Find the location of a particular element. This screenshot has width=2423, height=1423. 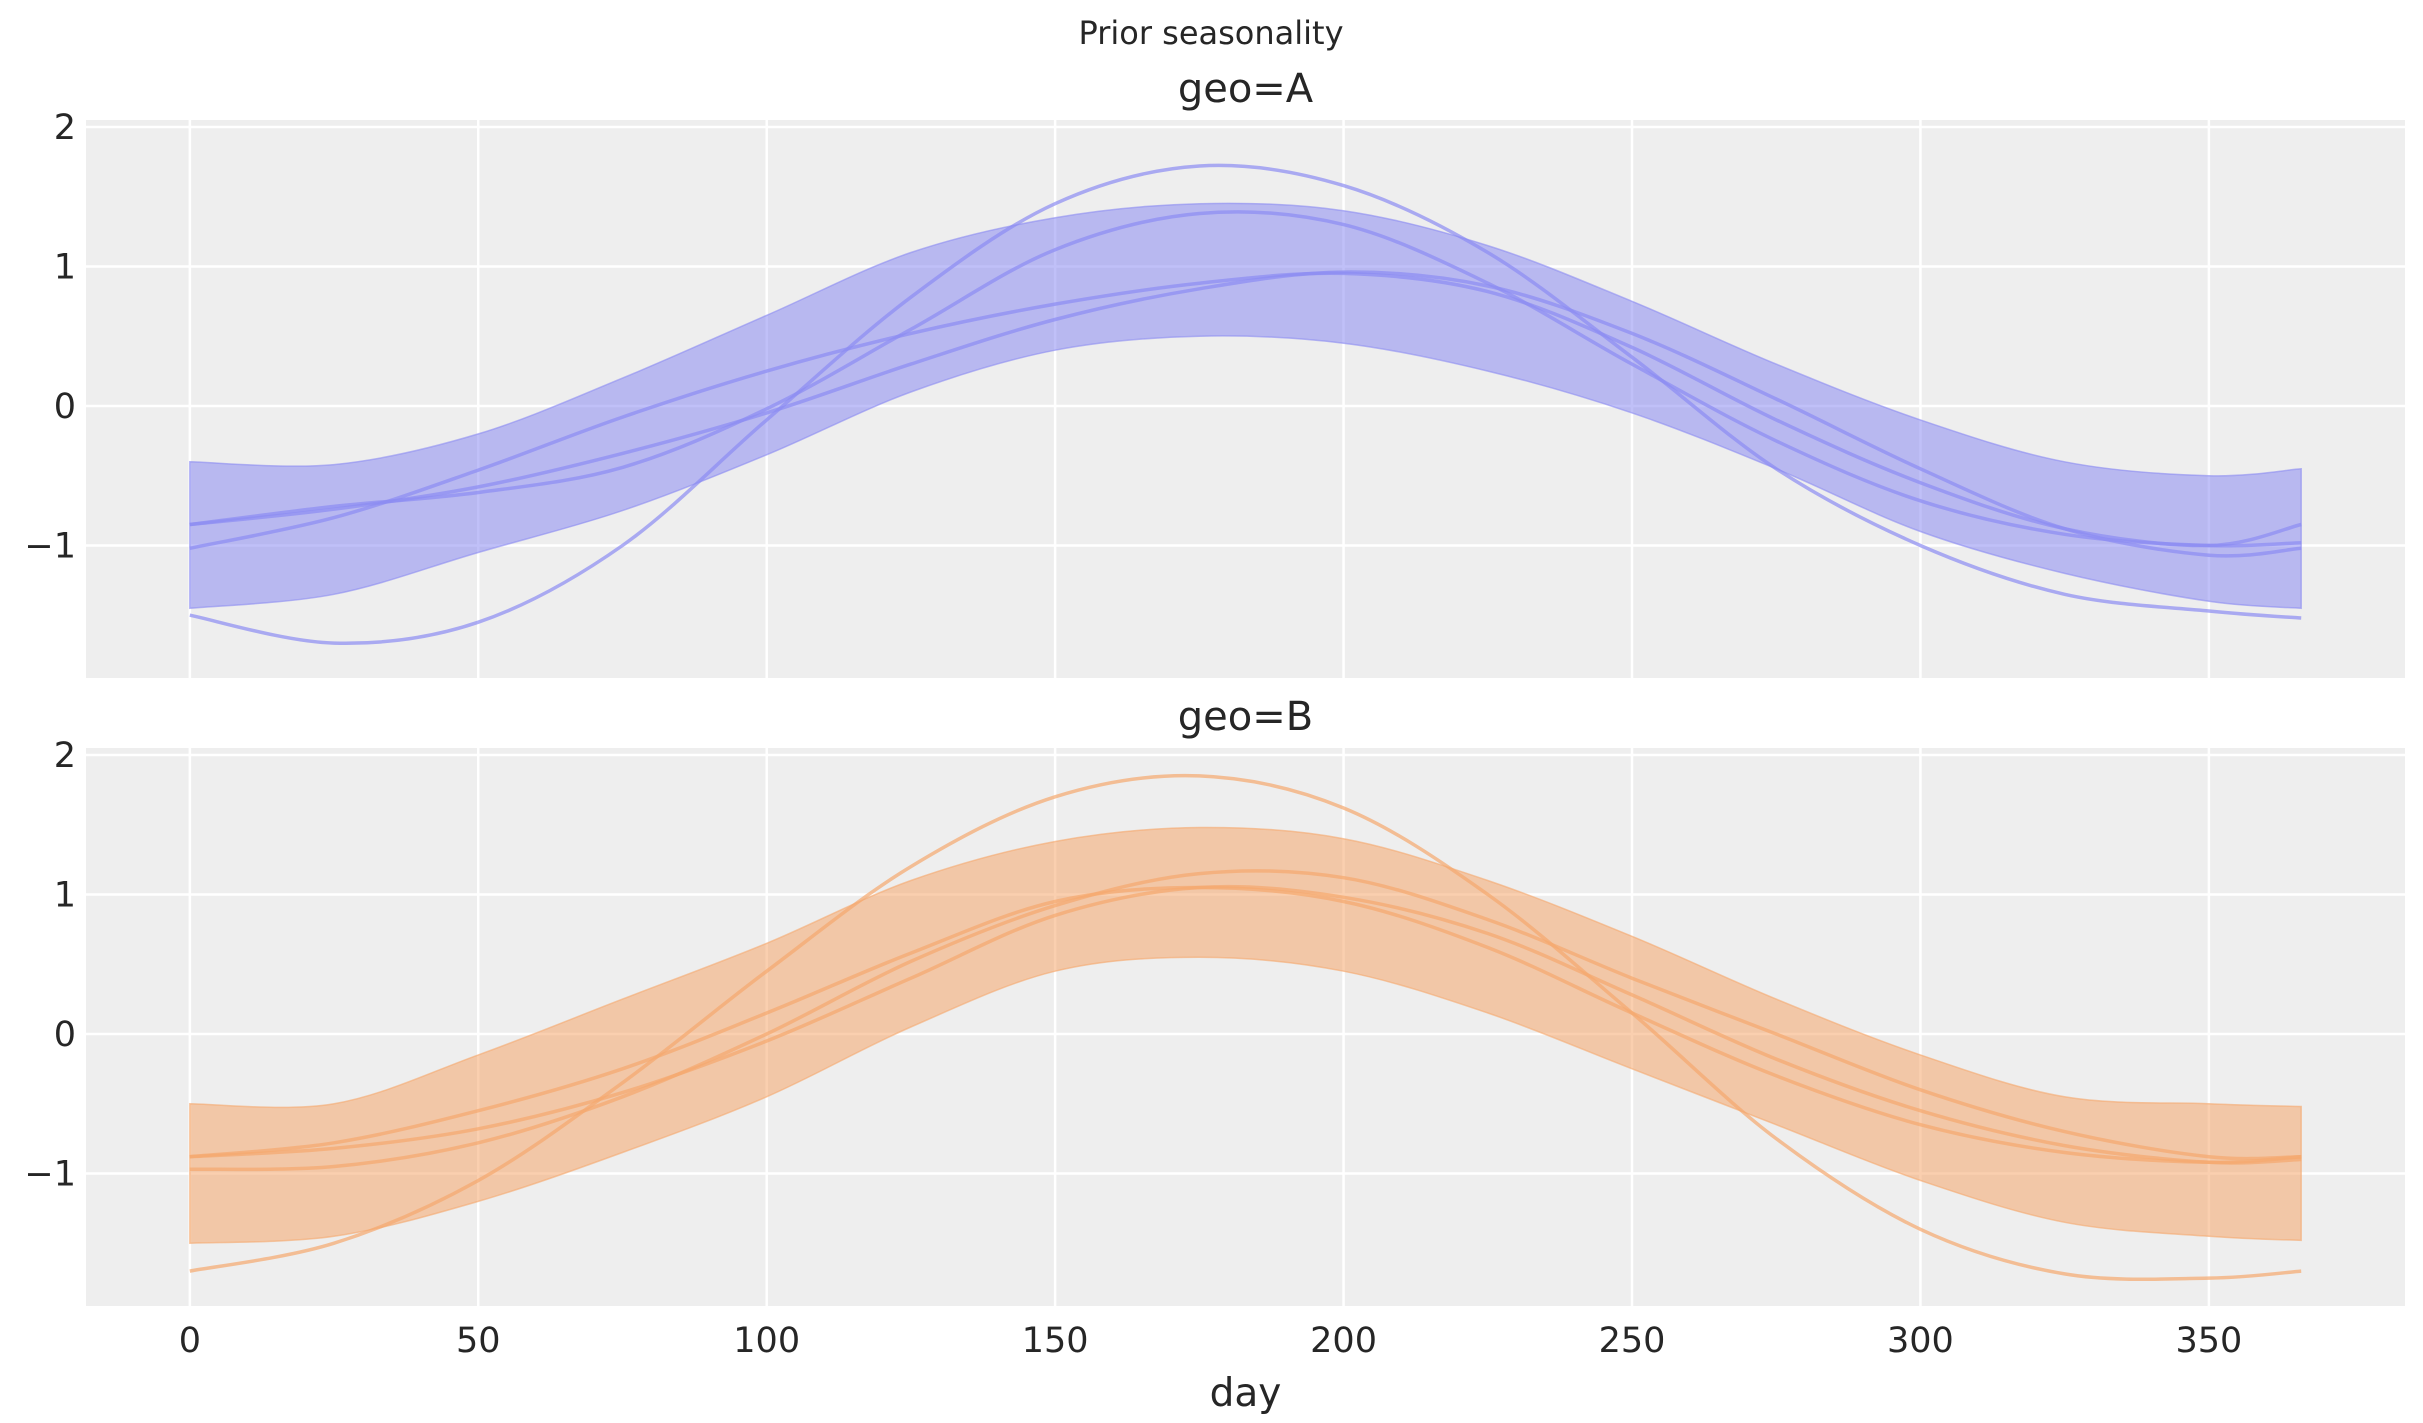

x-tick-label: 250 is located at coordinates (1632, 1341).